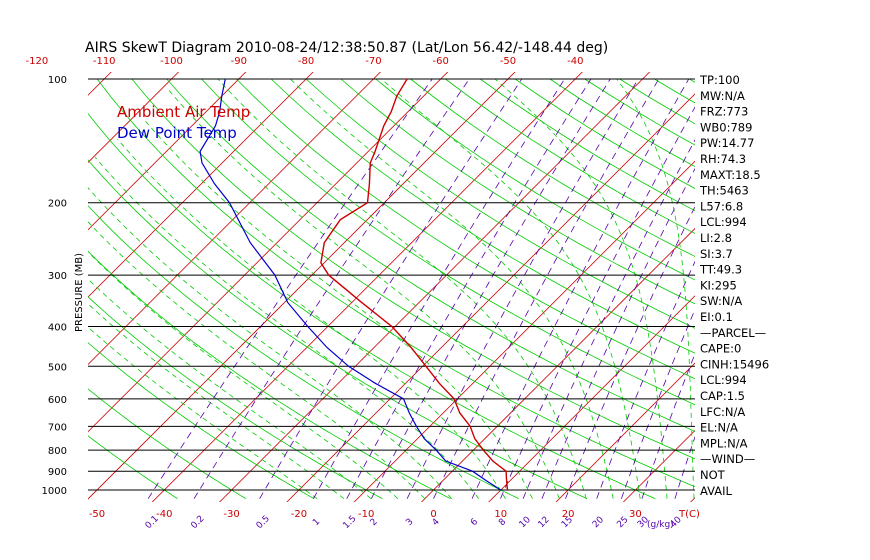 This screenshot has height=560, width=870. I want to click on legend-temp: Ambient Air Temp, so click(183, 112).